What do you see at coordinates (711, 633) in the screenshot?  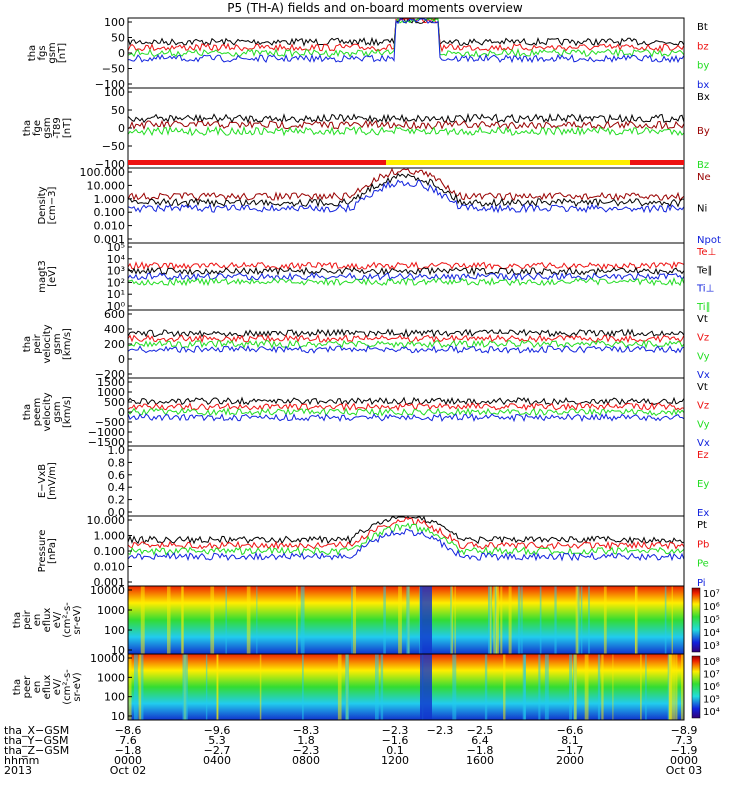 I see `colorbar-label: 10⁴` at bounding box center [711, 633].